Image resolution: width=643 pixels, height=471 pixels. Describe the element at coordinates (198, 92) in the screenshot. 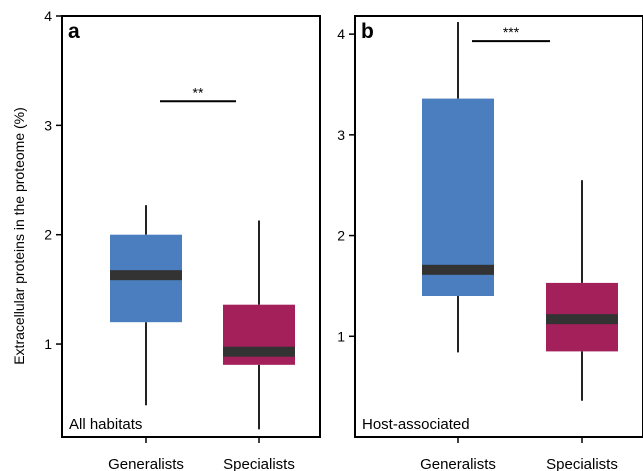

I see `significance-label: **` at that location.